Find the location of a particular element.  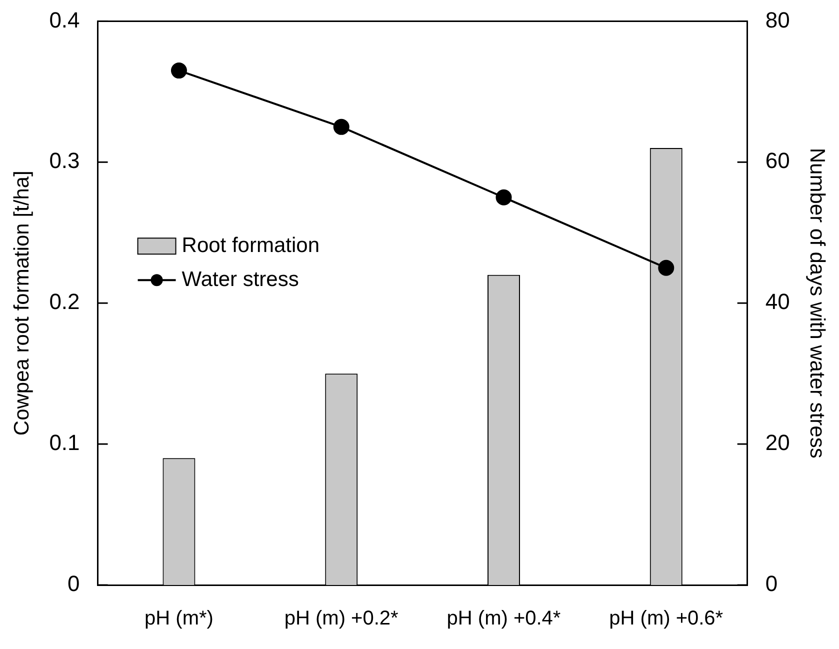

x-tick-label: pH (m) +0.4* is located at coordinates (503, 619).